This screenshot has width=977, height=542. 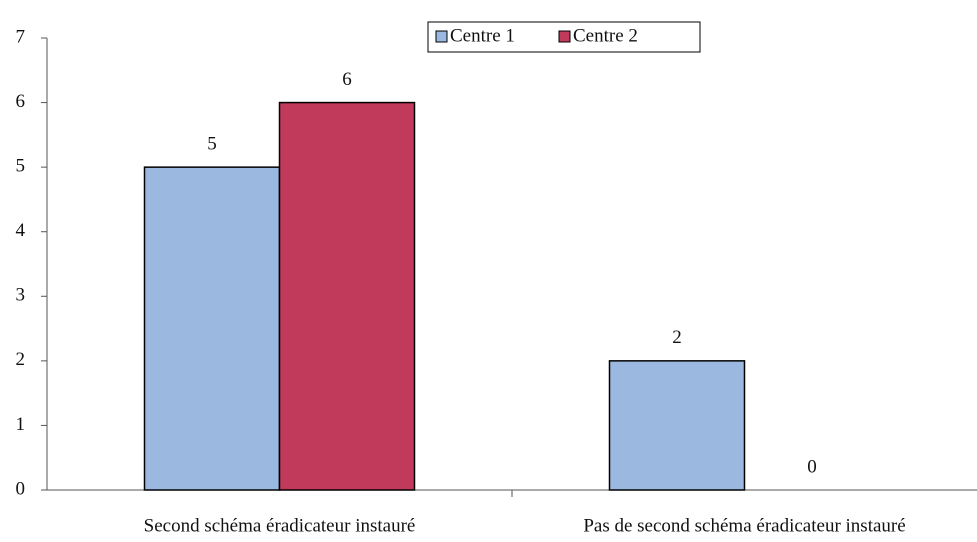 What do you see at coordinates (347, 79) in the screenshot?
I see `data-label: 6` at bounding box center [347, 79].